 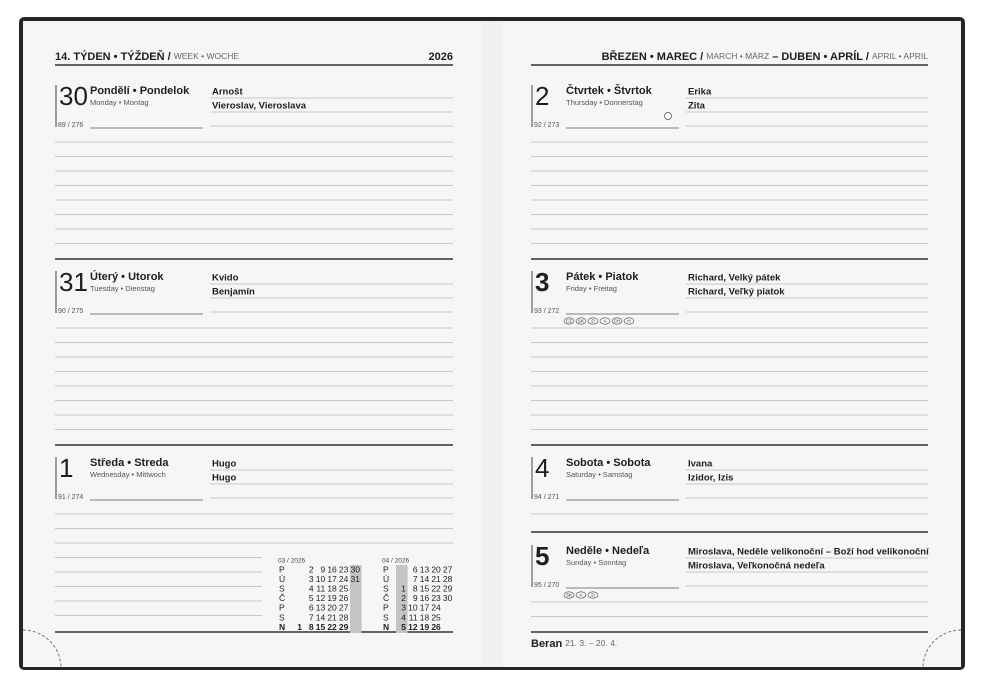 What do you see at coordinates (70, 311) in the screenshot?
I see `day-count: 90 / 275` at bounding box center [70, 311].